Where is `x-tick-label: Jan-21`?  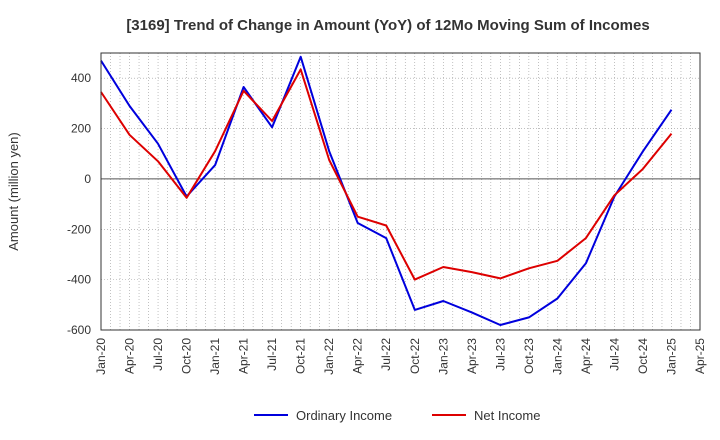
x-tick-label: Jan-21 is located at coordinates (215, 356).